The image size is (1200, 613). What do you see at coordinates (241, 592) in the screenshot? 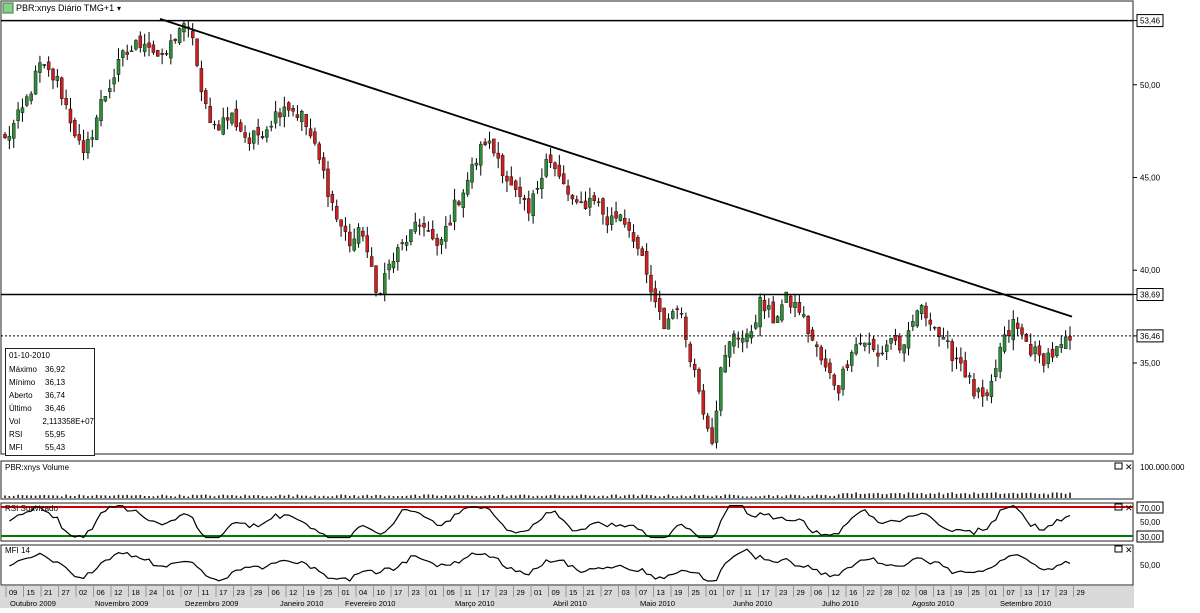
I see `date-tick-label: 23` at bounding box center [241, 592].